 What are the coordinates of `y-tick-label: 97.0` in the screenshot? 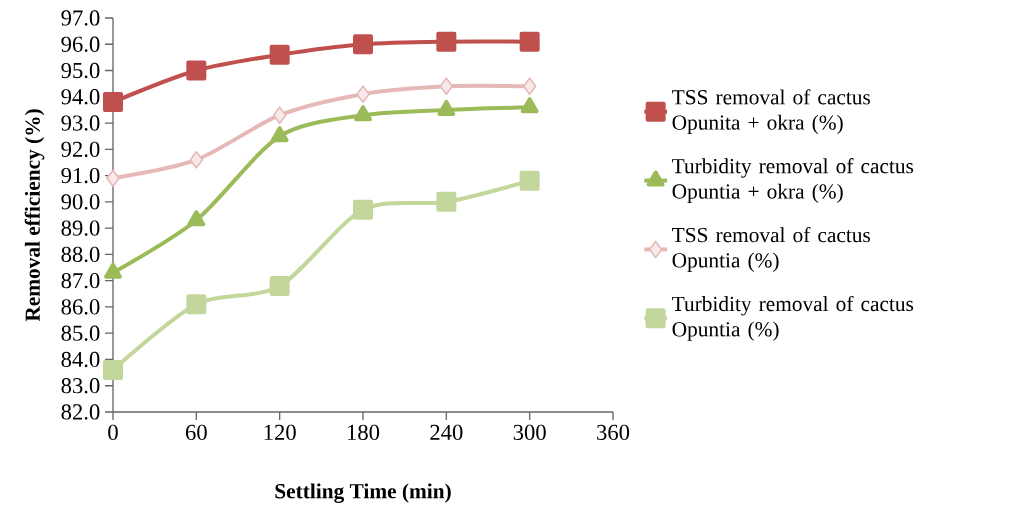 It's located at (80, 18).